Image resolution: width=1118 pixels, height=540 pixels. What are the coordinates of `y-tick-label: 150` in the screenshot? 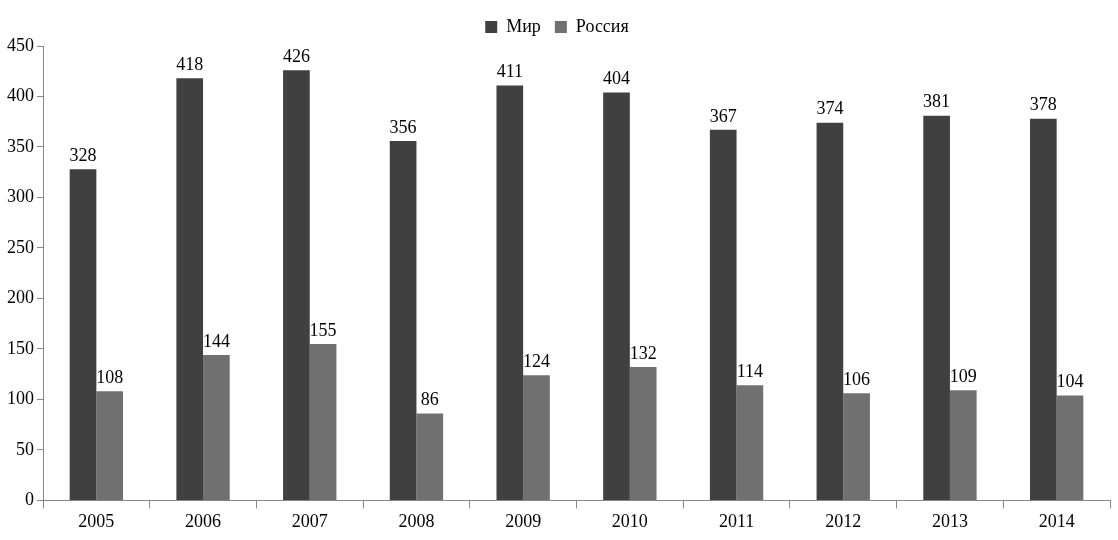 It's located at (20, 347).